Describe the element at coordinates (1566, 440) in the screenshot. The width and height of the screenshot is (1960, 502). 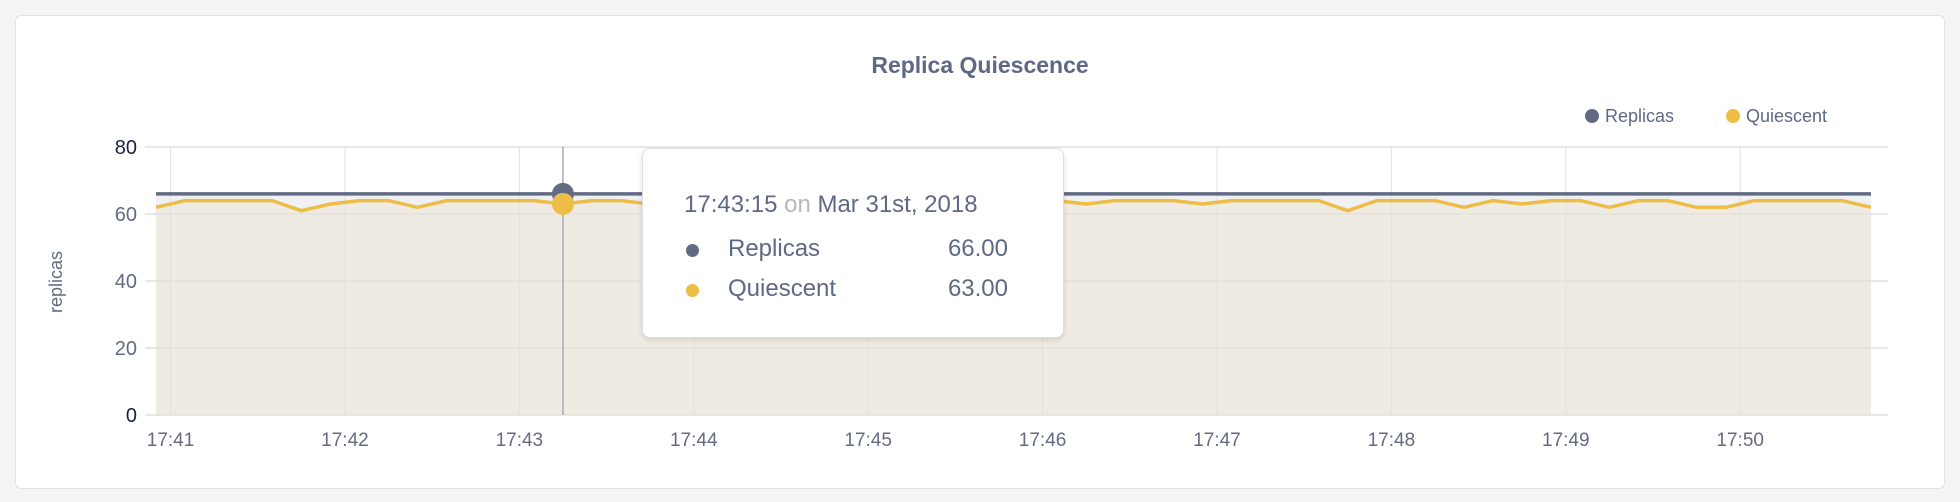
I see `x-tick-label: 17:49` at that location.